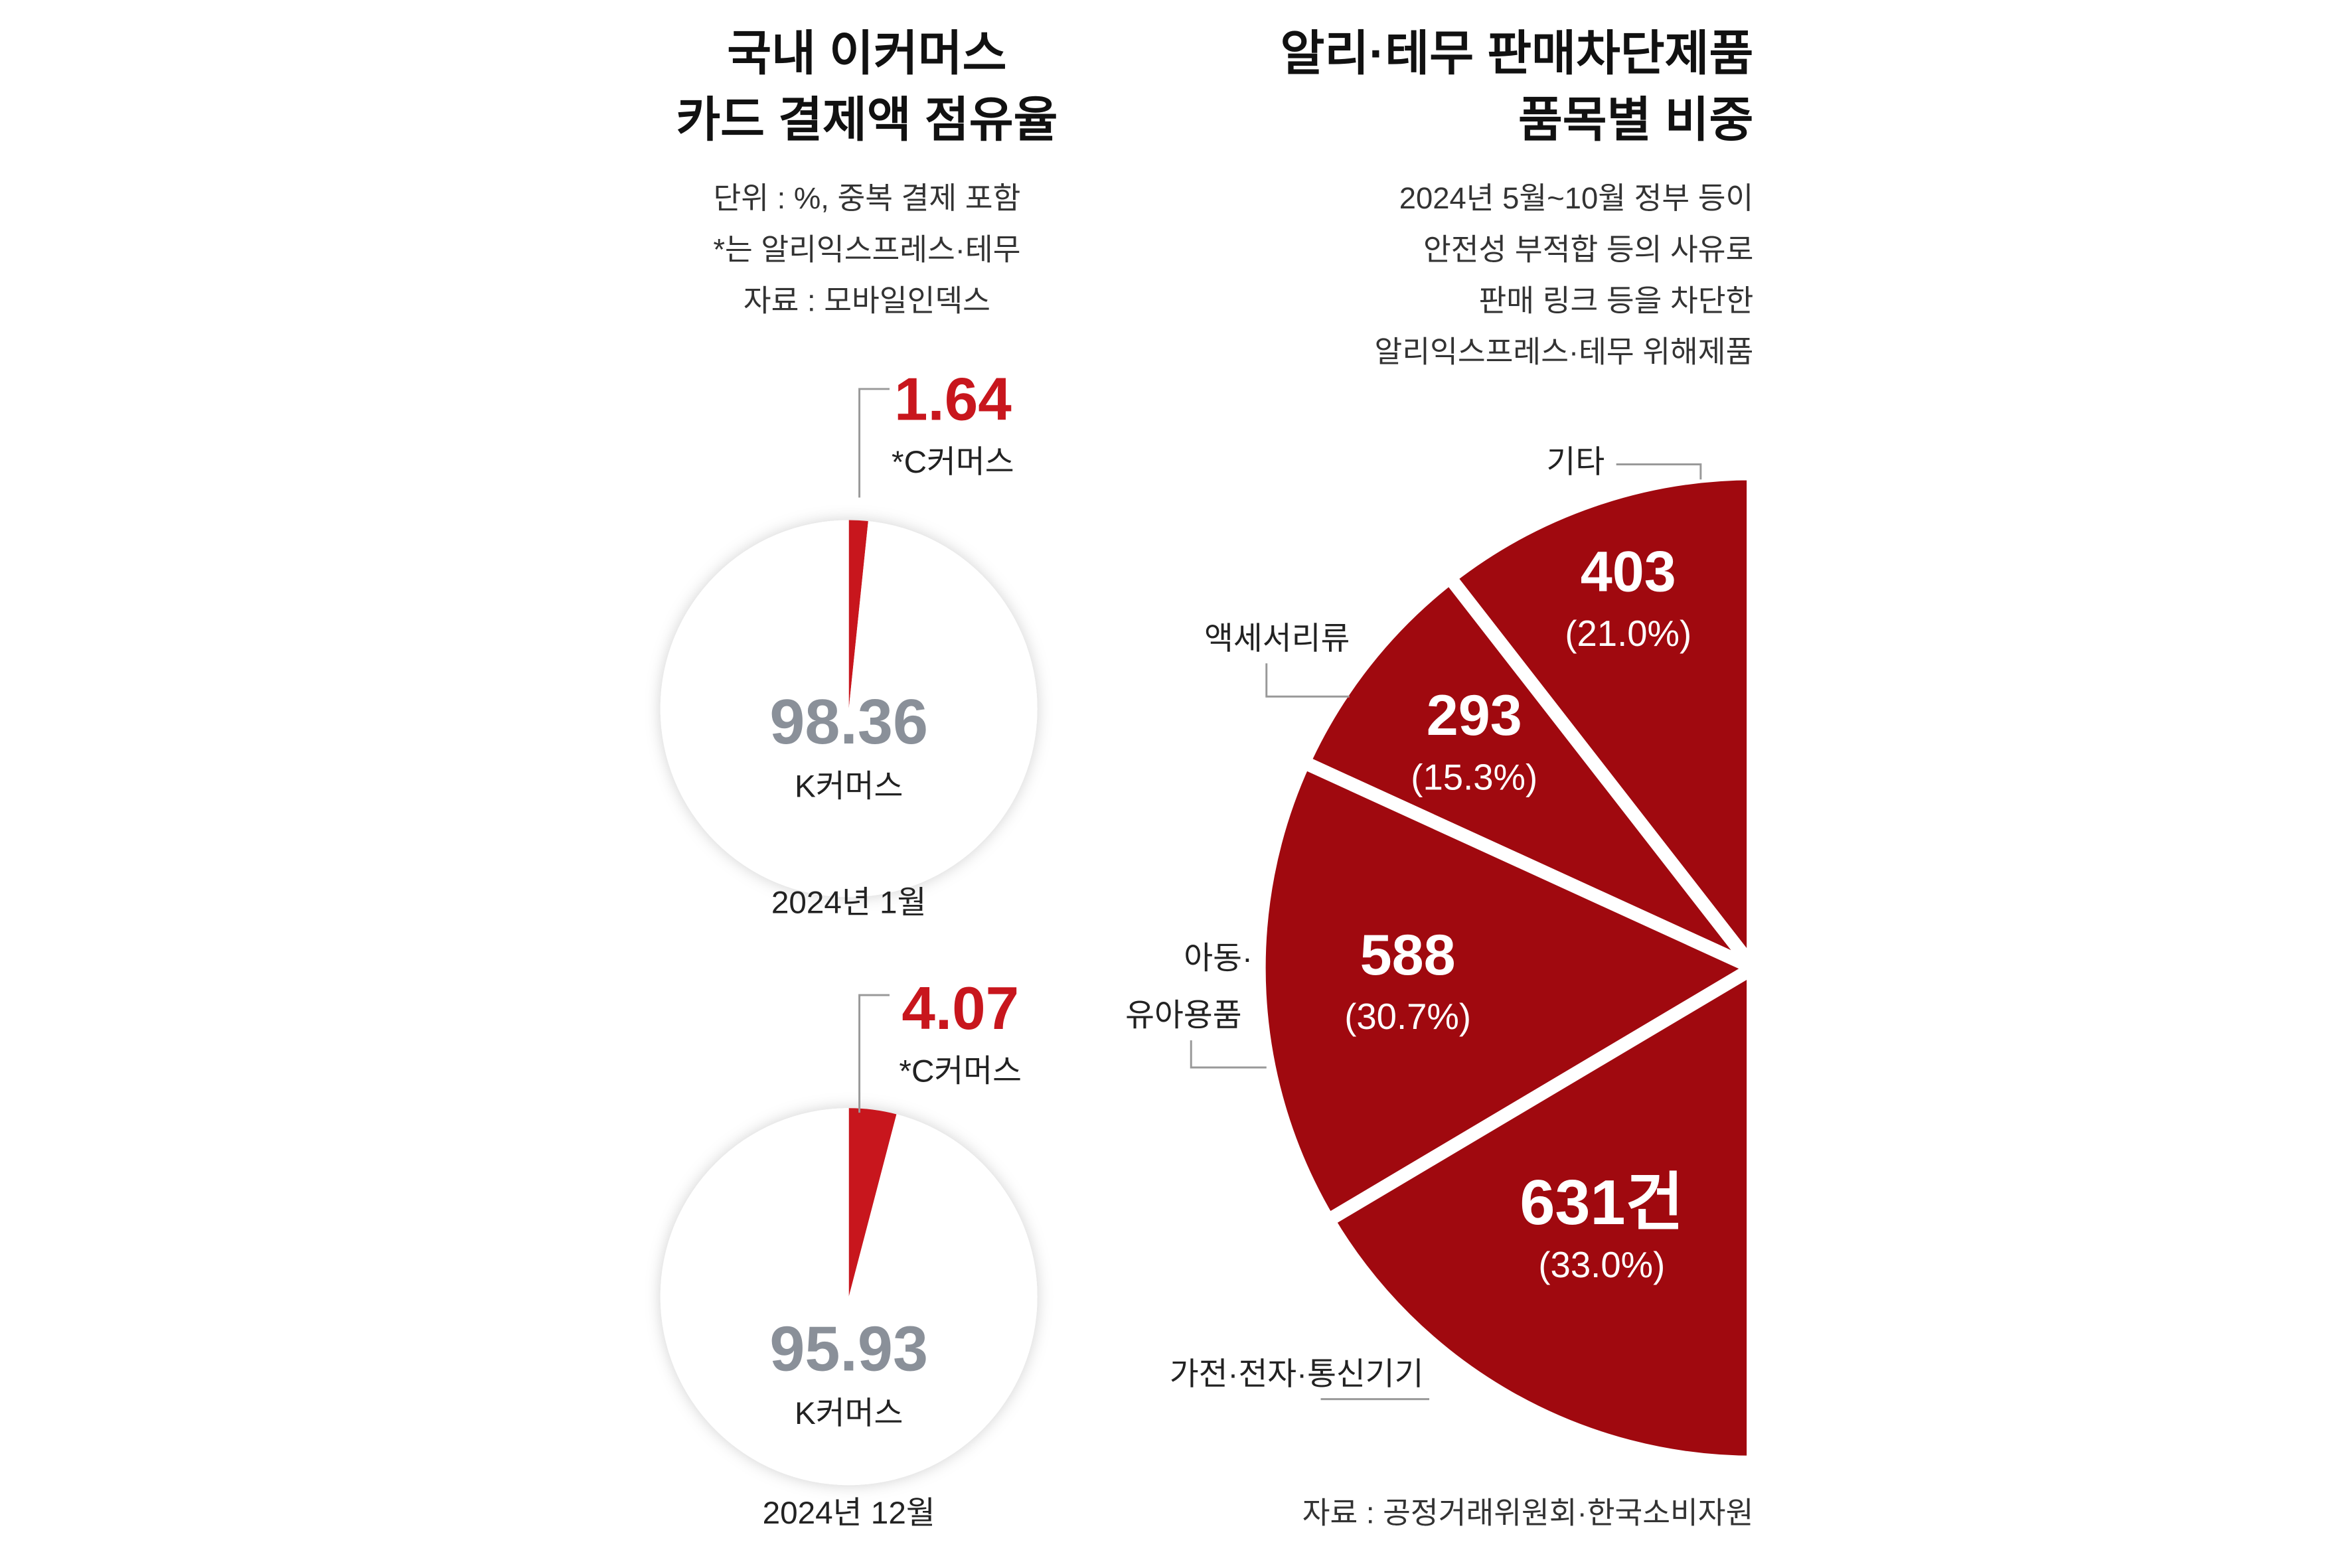 The height and width of the screenshot is (1568, 2352). I want to click on date-label: 2024년 1월, so click(849, 903).